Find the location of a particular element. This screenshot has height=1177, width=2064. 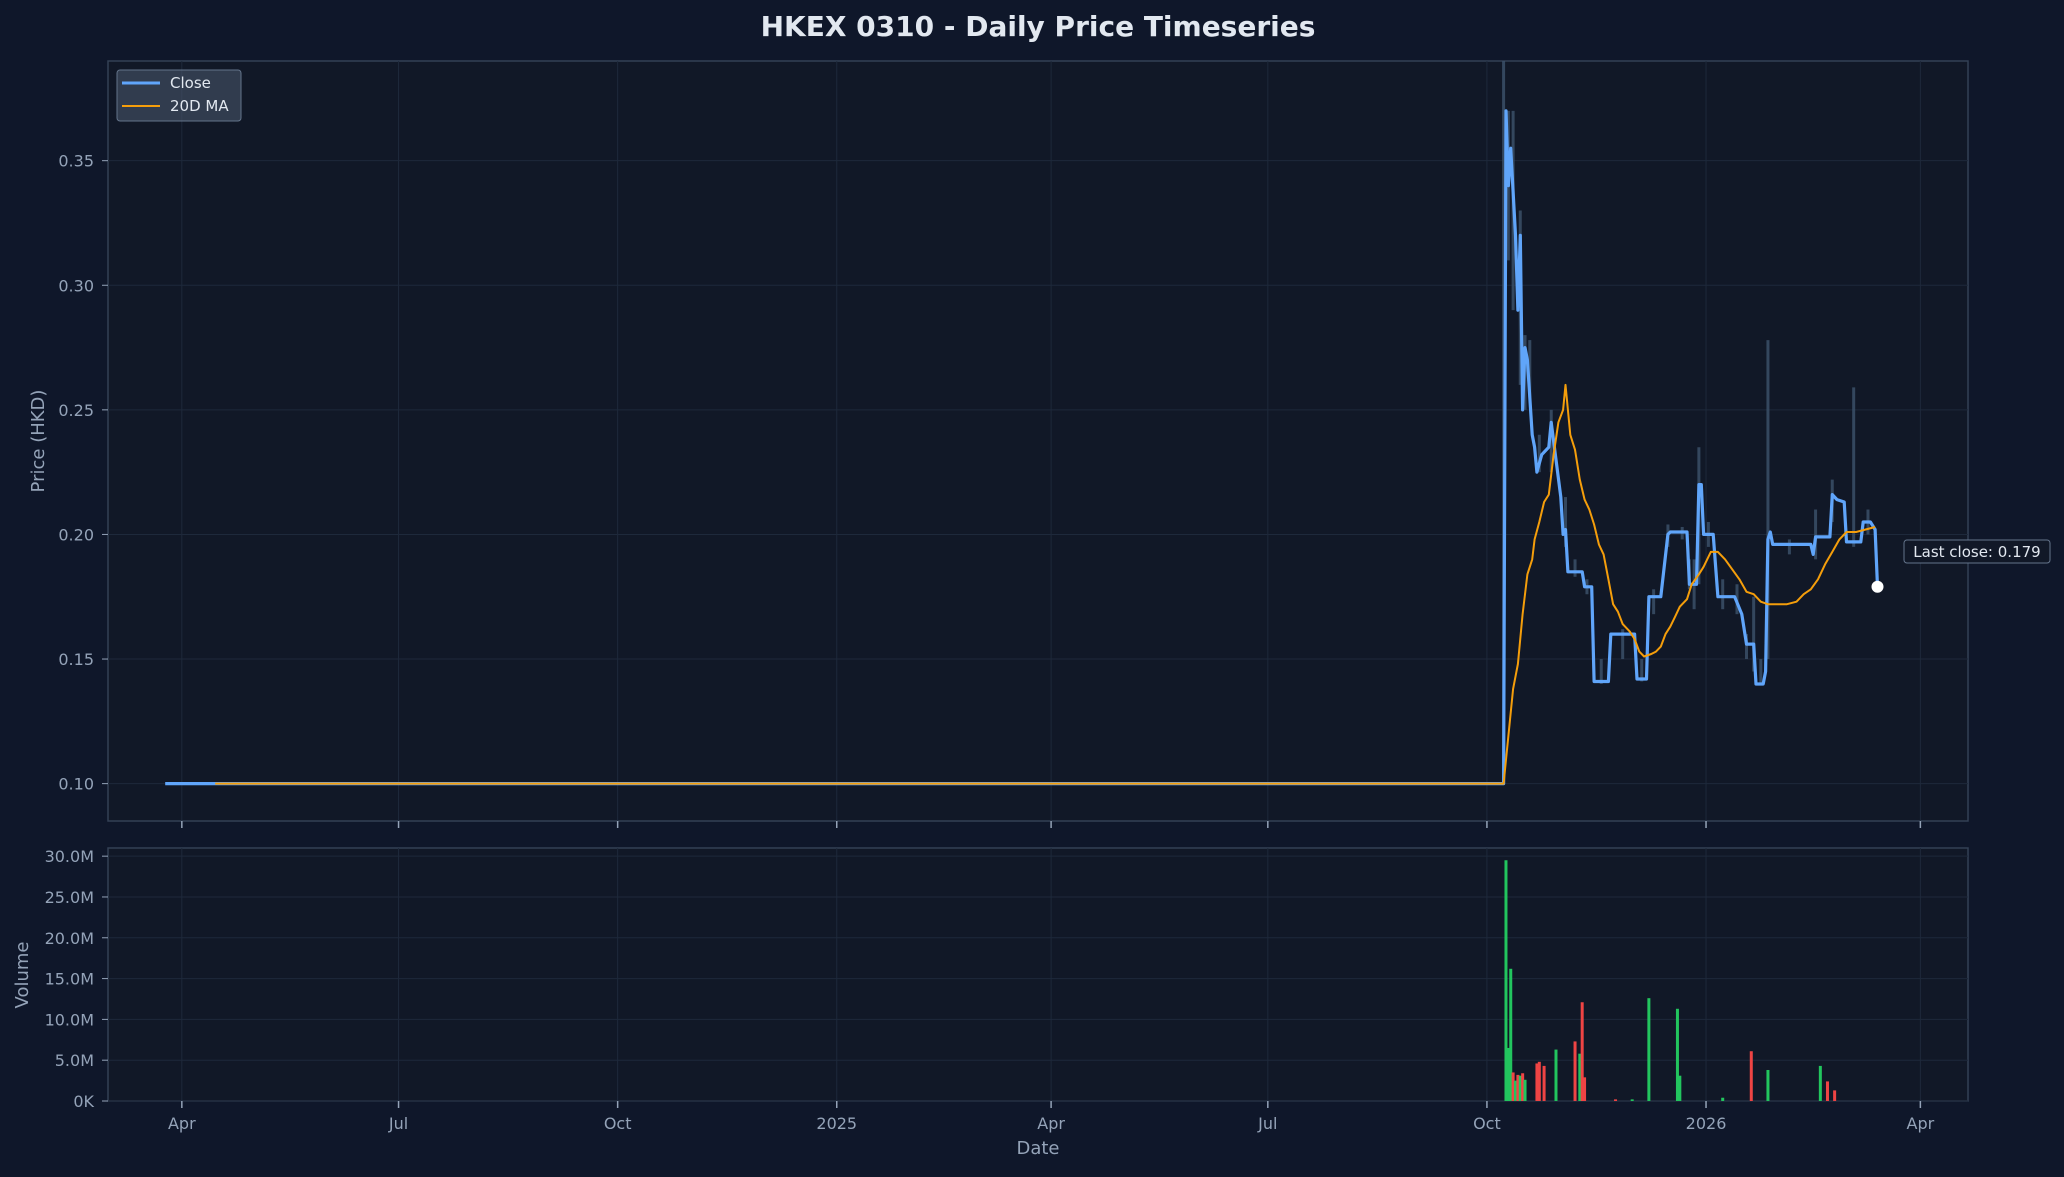

last-close-annotation: Last close: 0.179 is located at coordinates (1961, 566).